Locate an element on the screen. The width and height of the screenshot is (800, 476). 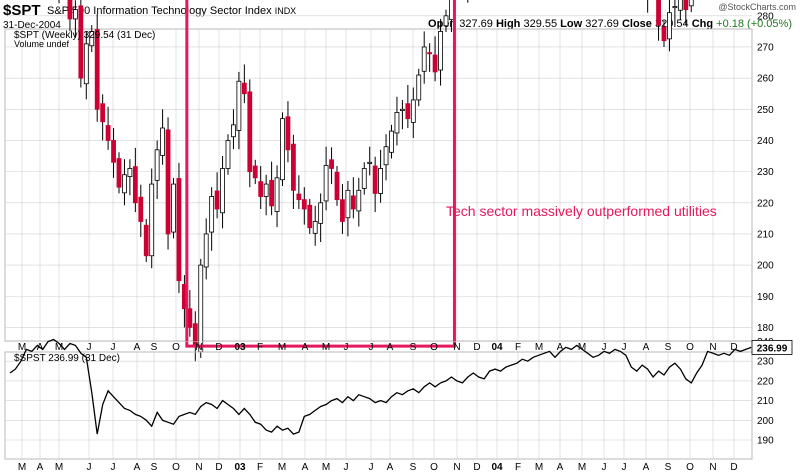
lower-y-tick-label: 230 is located at coordinates (765, 362).